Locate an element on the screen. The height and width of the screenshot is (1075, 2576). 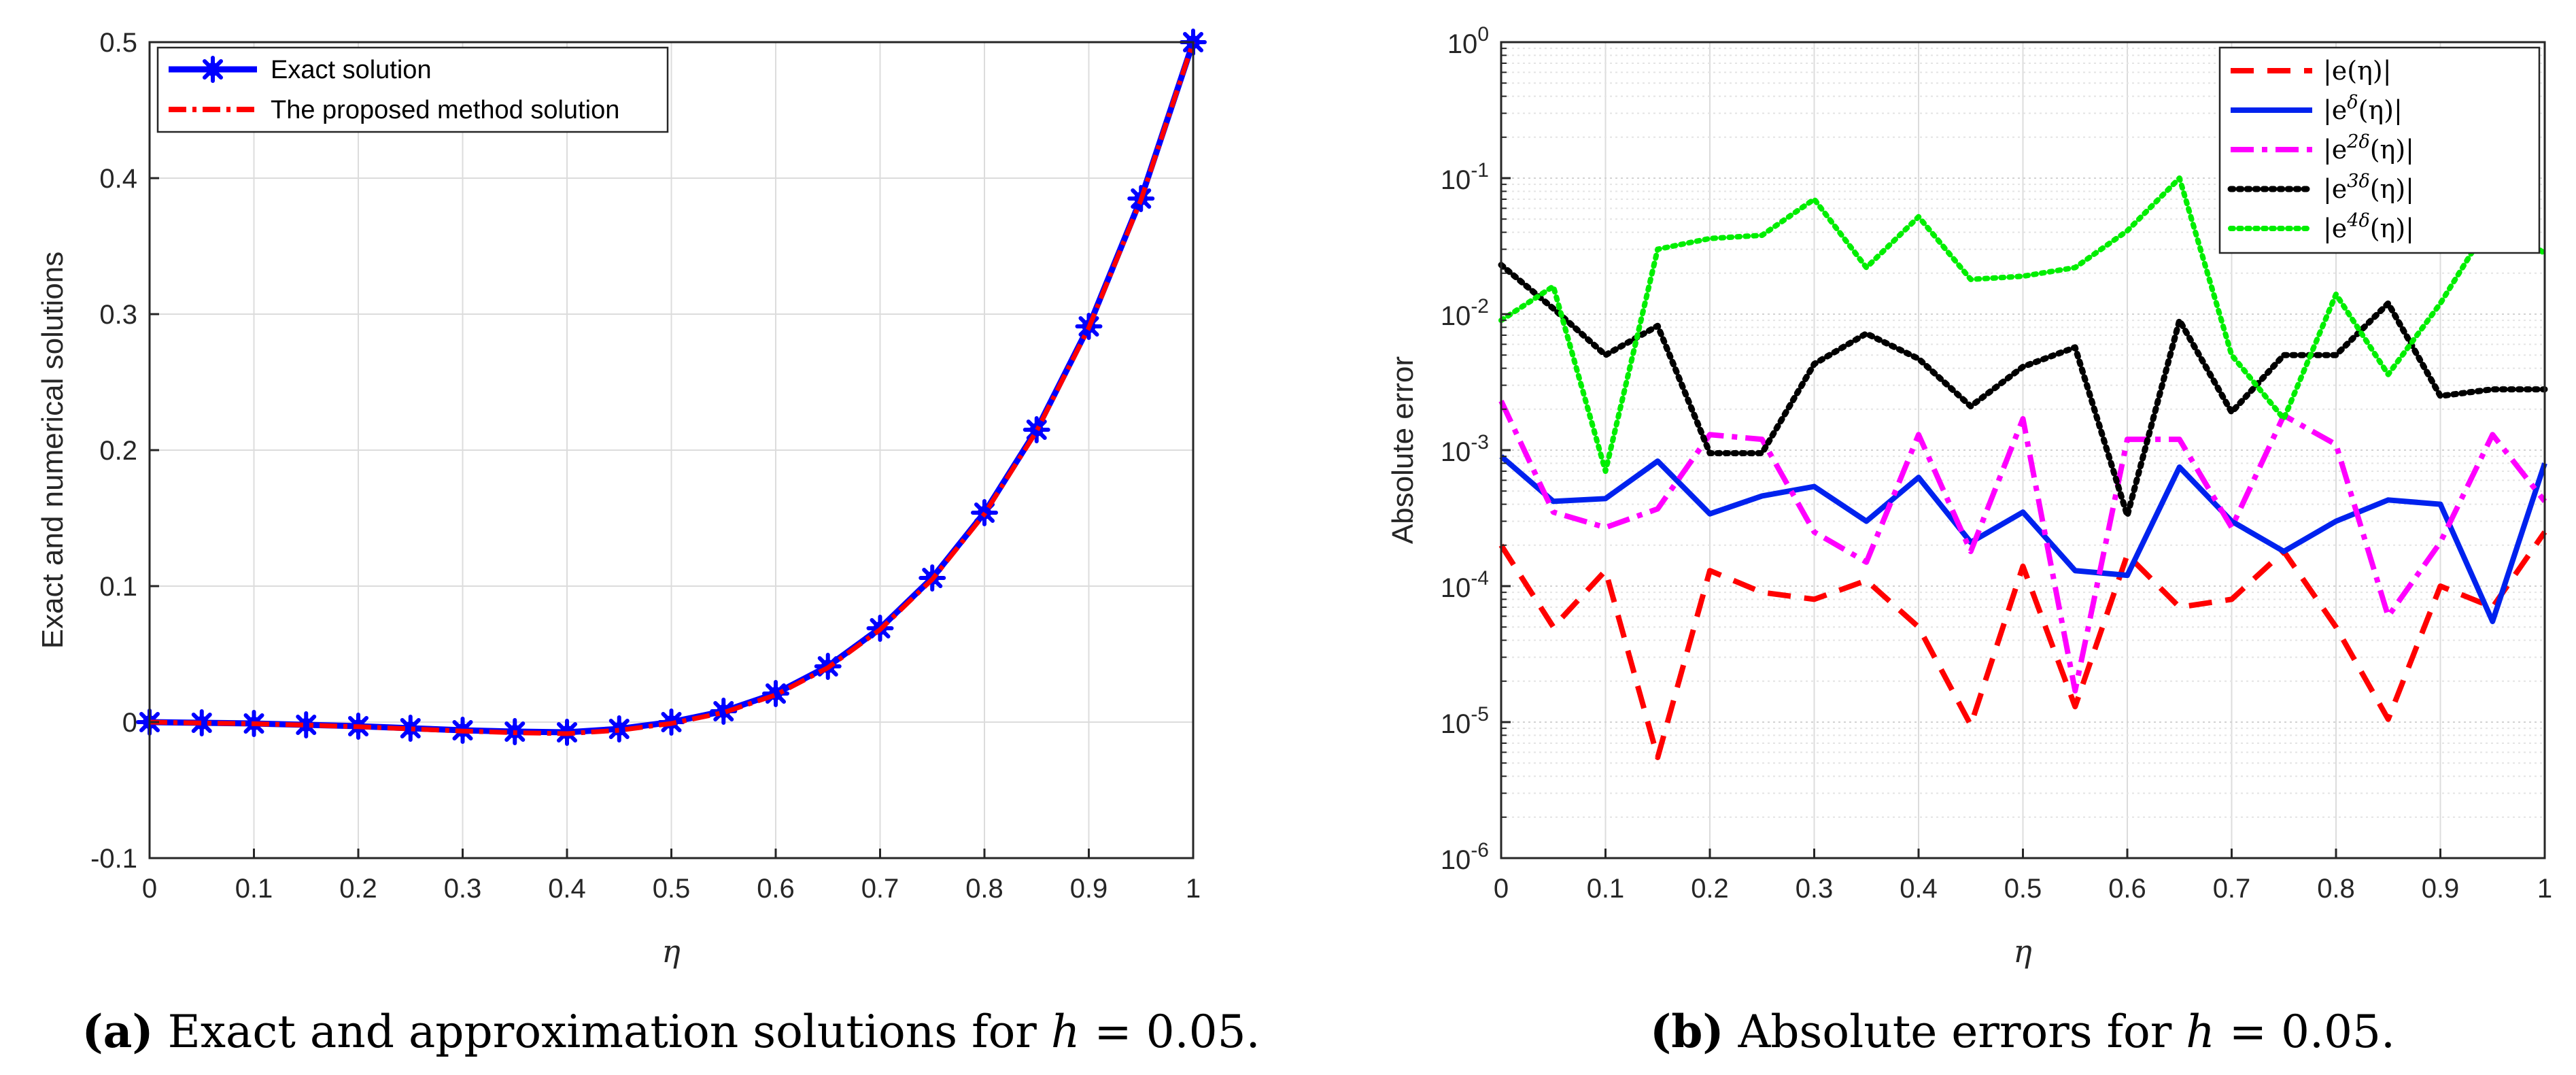
panel-a-xtick-label: 0.3 is located at coordinates (463, 889).